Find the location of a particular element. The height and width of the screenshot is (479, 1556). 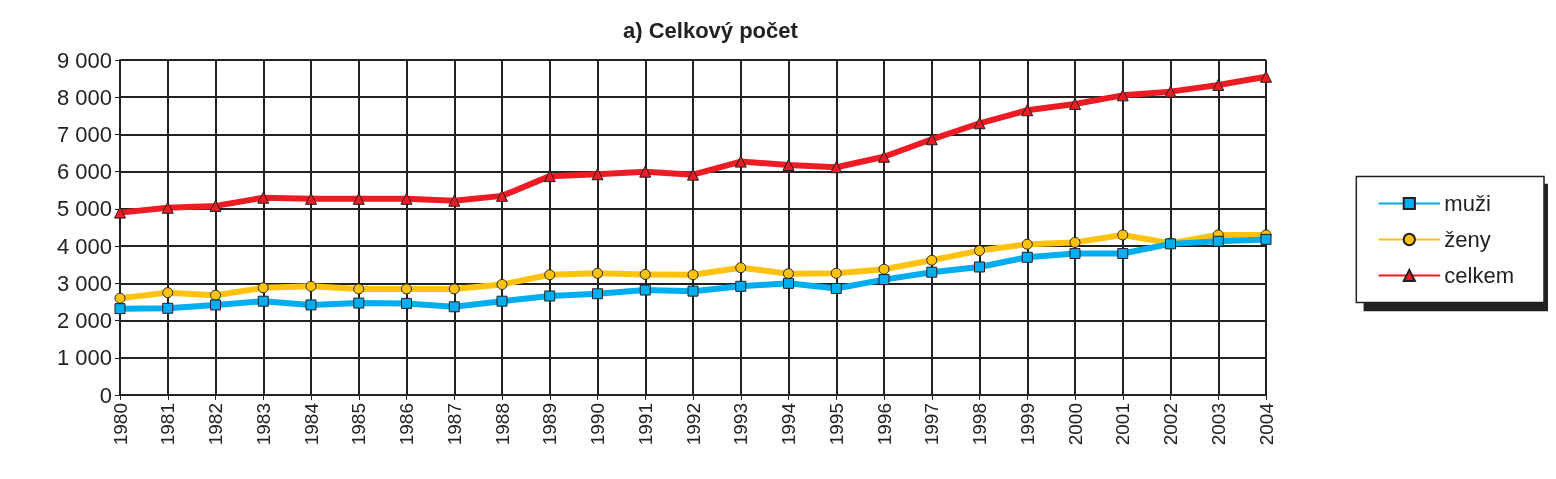

y-tick-label: 0 is located at coordinates (105, 395).